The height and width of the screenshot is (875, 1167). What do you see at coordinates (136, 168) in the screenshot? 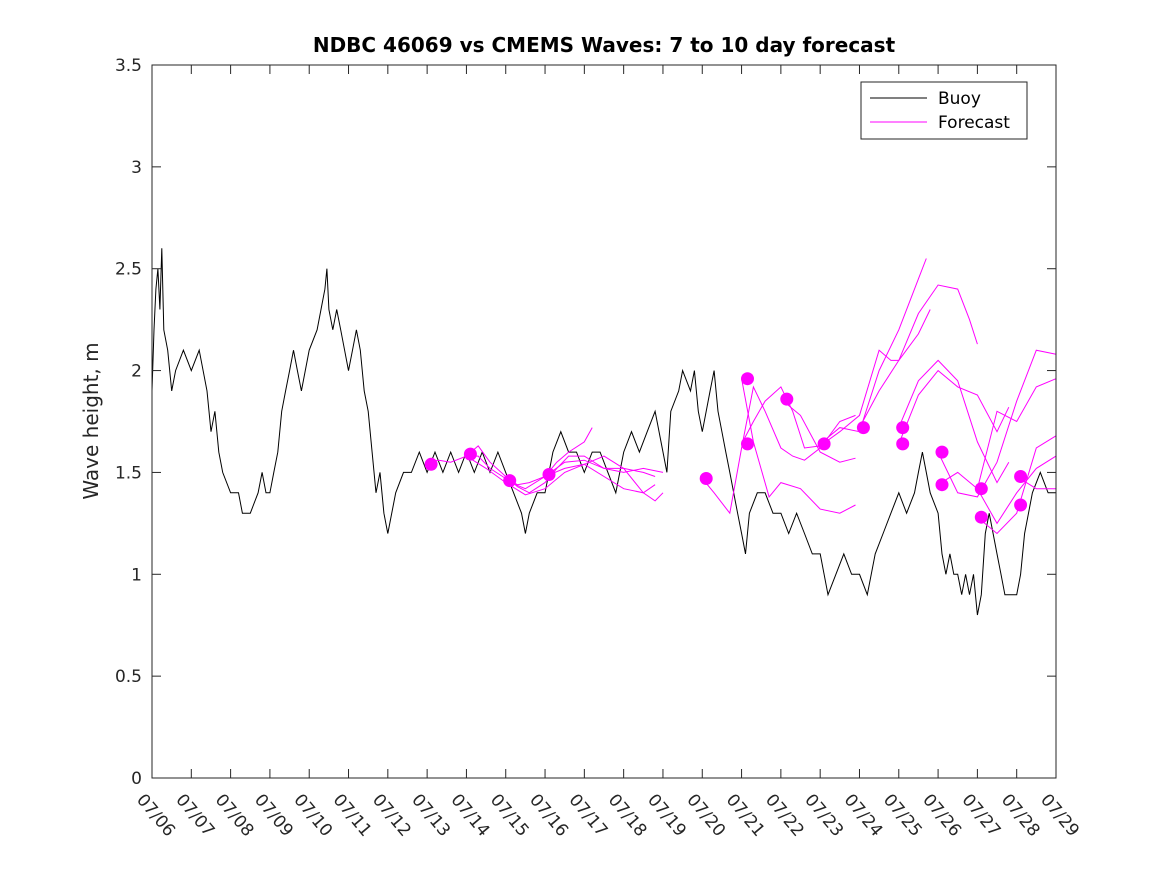
I see `y-tick-label: 3` at bounding box center [136, 168].